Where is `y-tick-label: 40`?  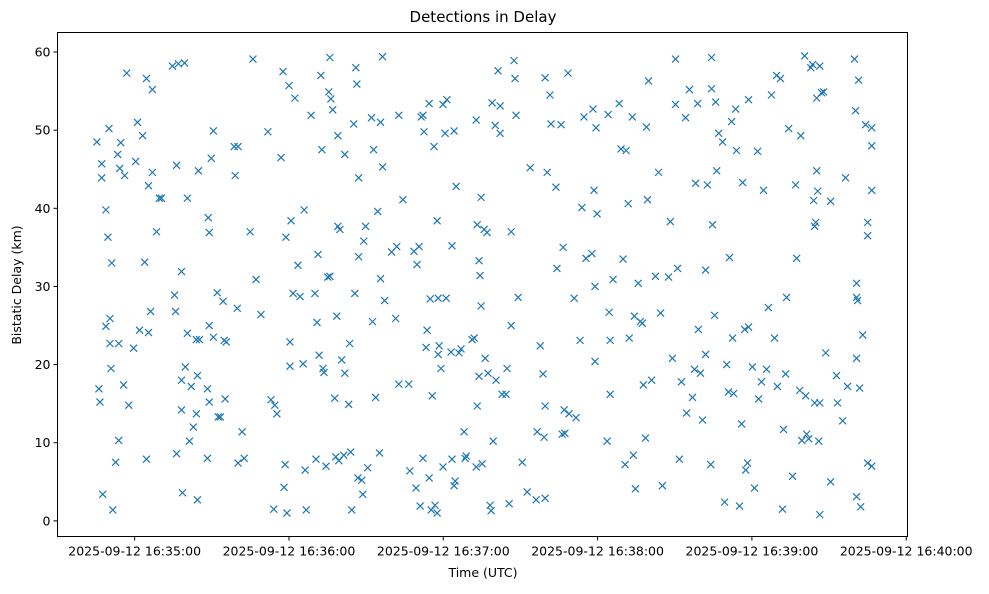 y-tick-label: 40 is located at coordinates (43, 208).